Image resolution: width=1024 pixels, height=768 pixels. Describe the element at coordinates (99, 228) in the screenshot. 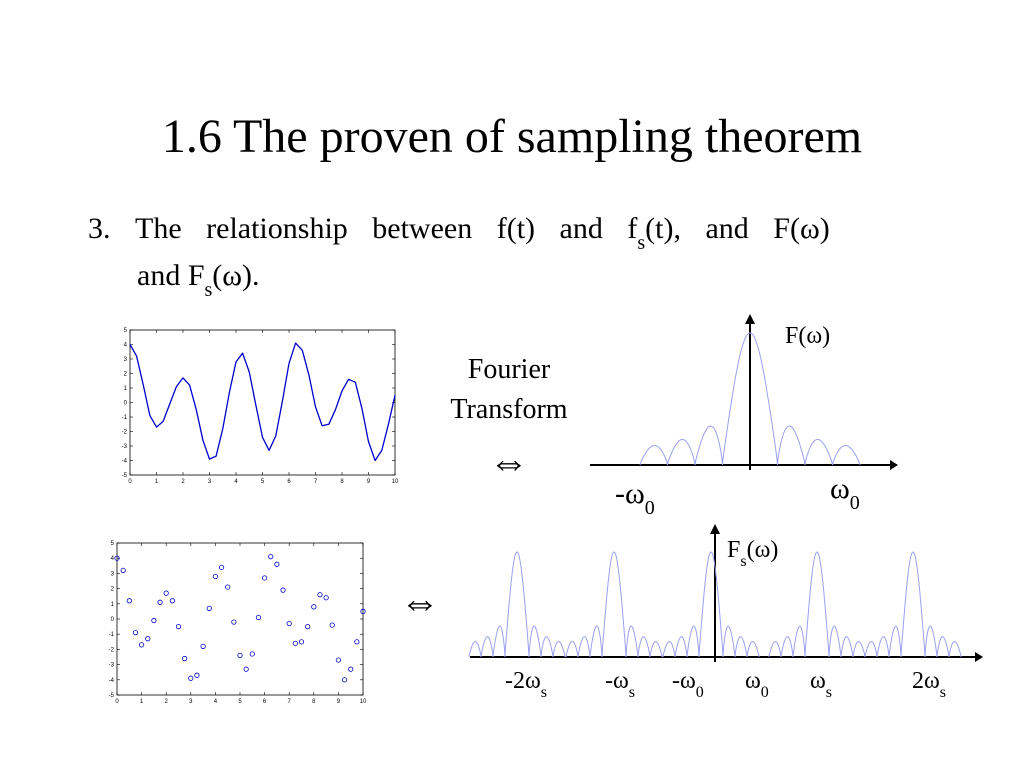

I see `item-number: 3.` at that location.